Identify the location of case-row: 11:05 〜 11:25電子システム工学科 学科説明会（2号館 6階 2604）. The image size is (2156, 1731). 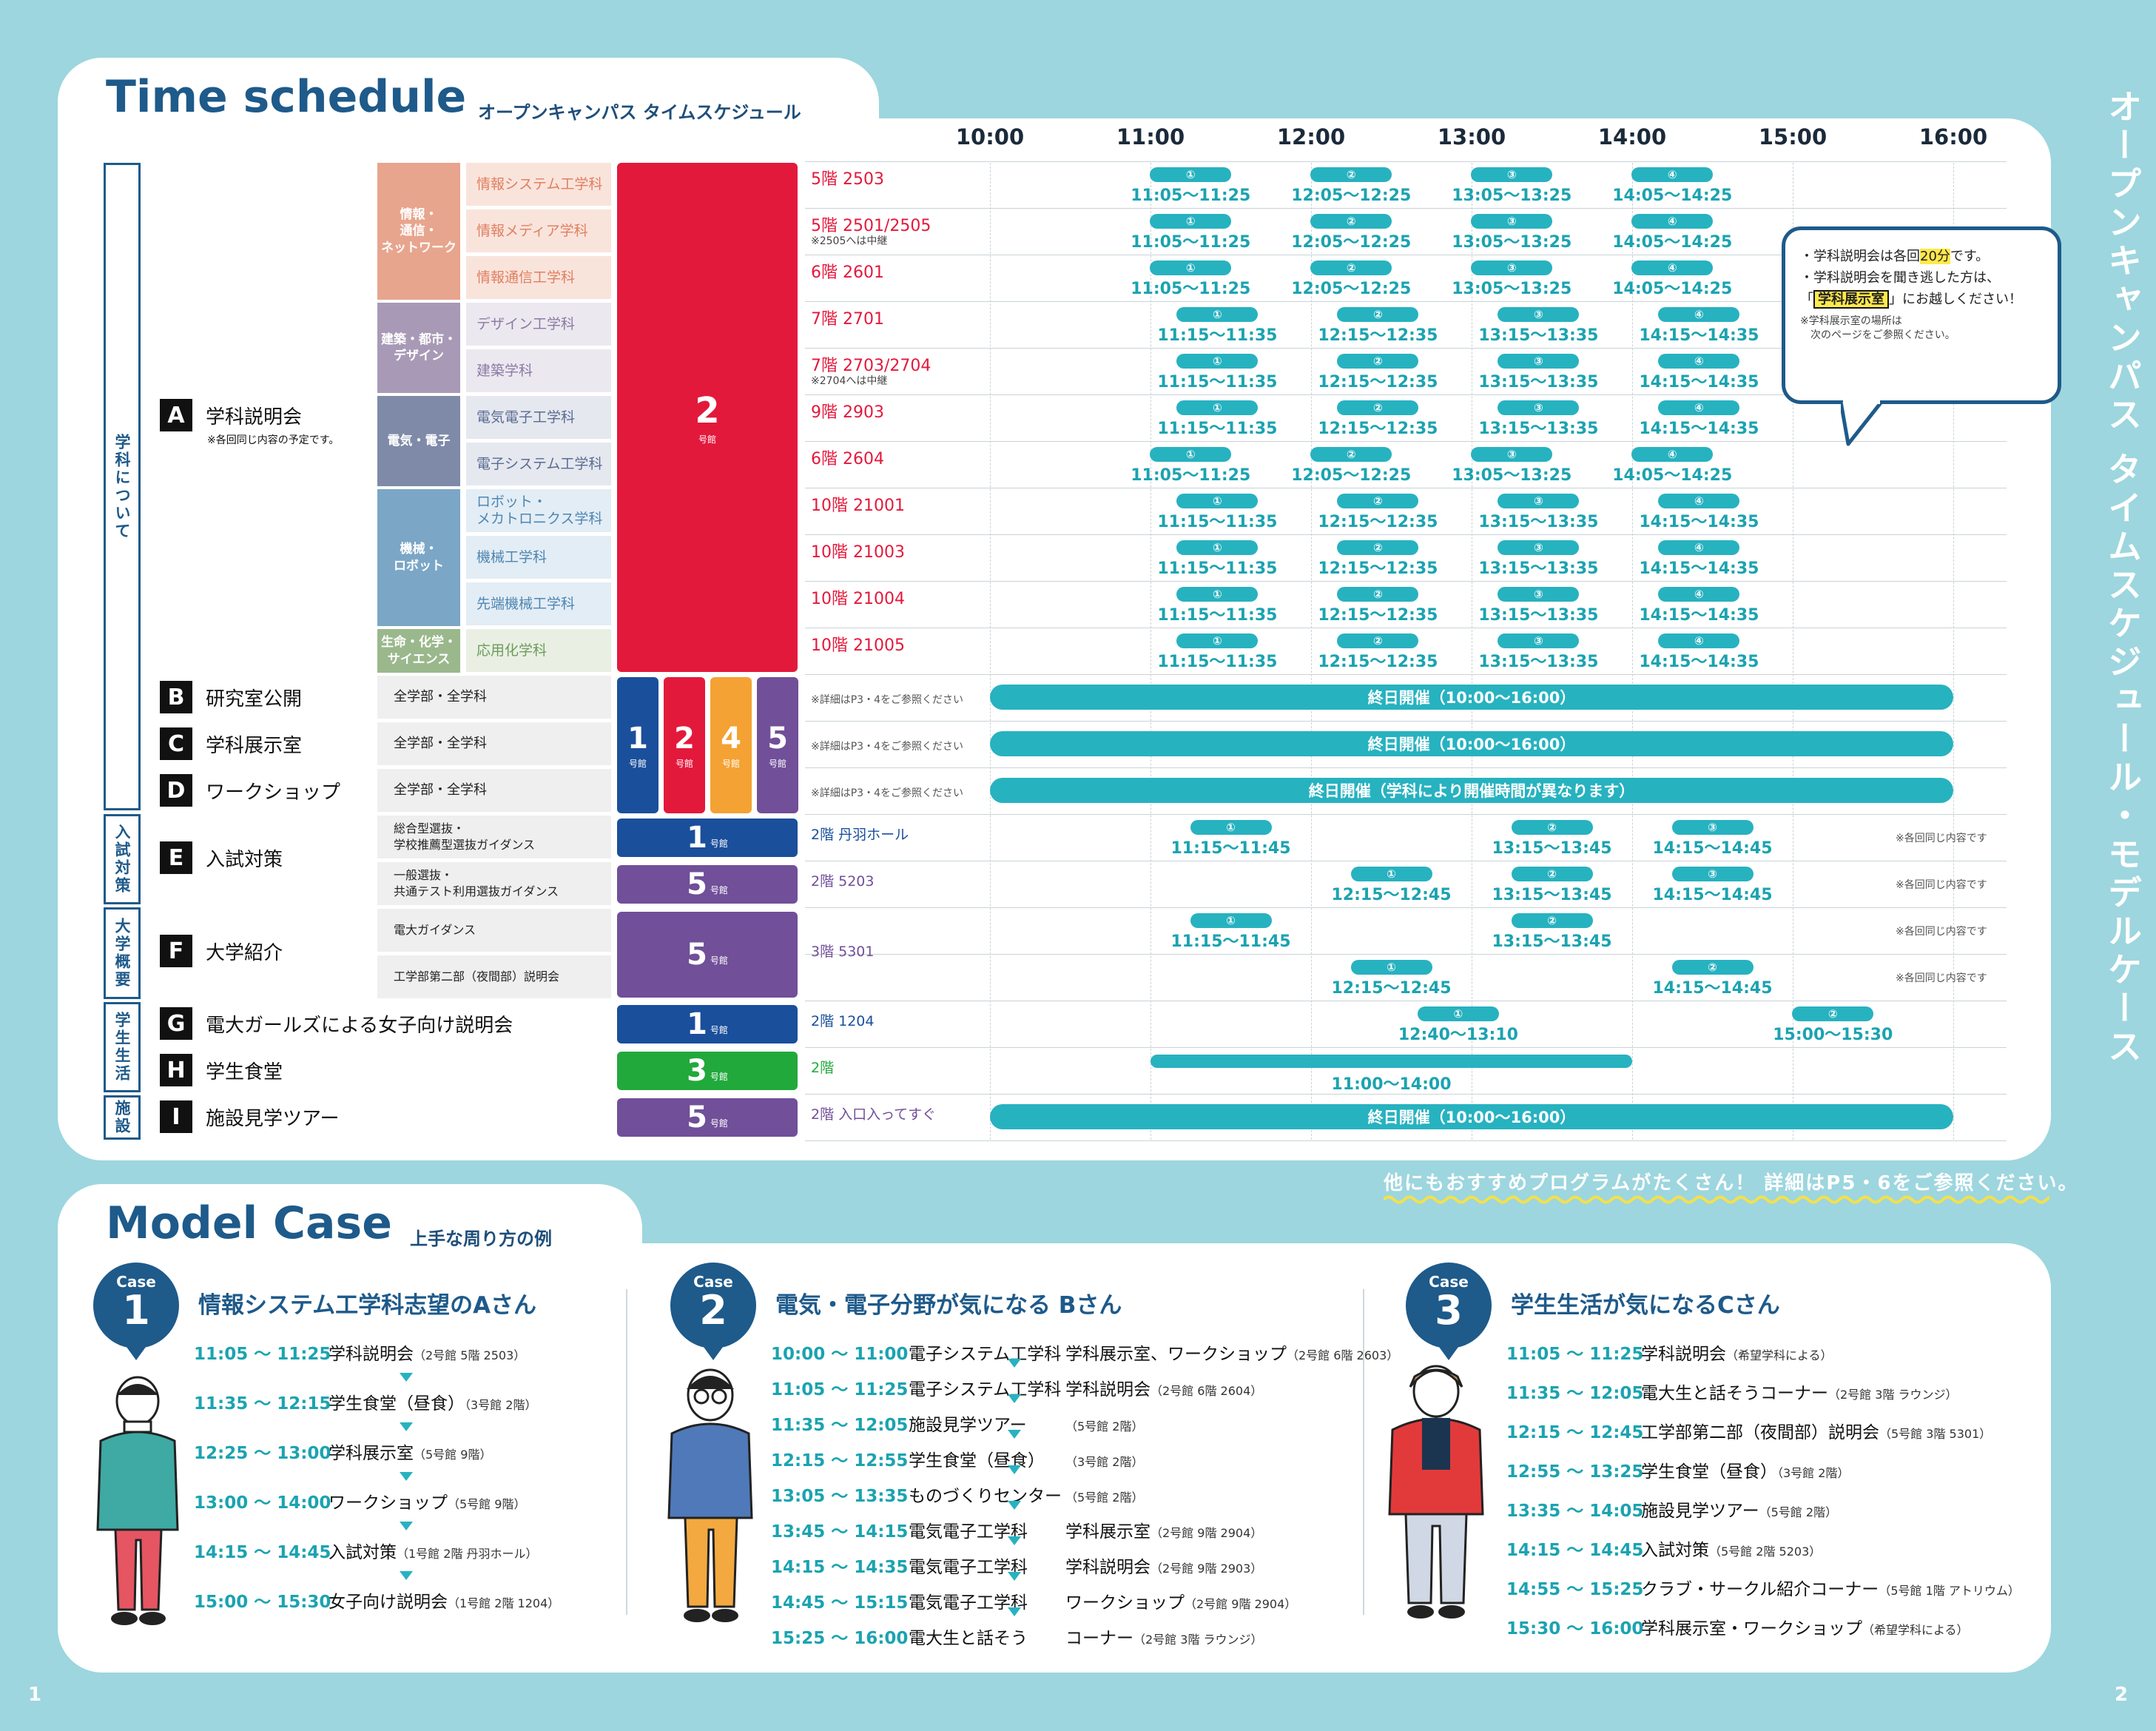
(1017, 1389).